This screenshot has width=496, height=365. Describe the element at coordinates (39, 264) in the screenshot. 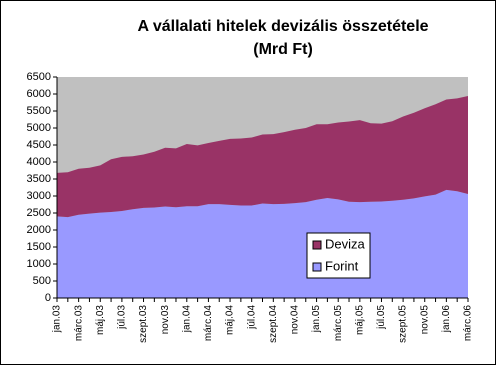

I see `y-tick-label: 1000` at that location.